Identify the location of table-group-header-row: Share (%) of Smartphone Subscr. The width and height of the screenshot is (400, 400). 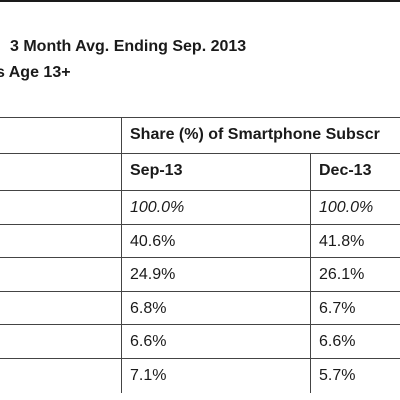
(200, 135).